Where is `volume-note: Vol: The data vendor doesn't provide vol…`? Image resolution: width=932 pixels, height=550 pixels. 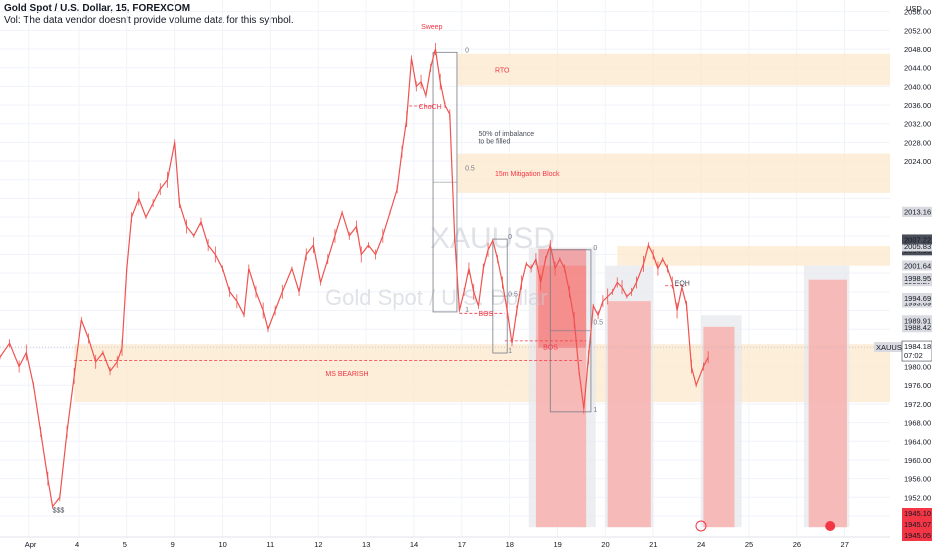
volume-note: Vol: The data vendor doesn't provide vol… is located at coordinates (149, 20).